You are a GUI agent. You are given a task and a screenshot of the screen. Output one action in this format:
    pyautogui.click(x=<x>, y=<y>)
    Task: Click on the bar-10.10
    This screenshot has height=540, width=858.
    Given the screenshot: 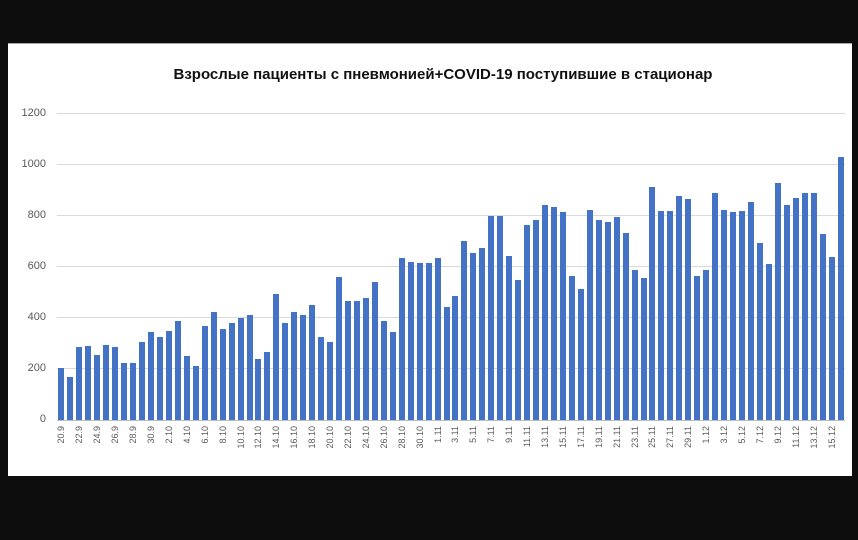 What is the action you would take?
    pyautogui.click(x=240, y=369)
    